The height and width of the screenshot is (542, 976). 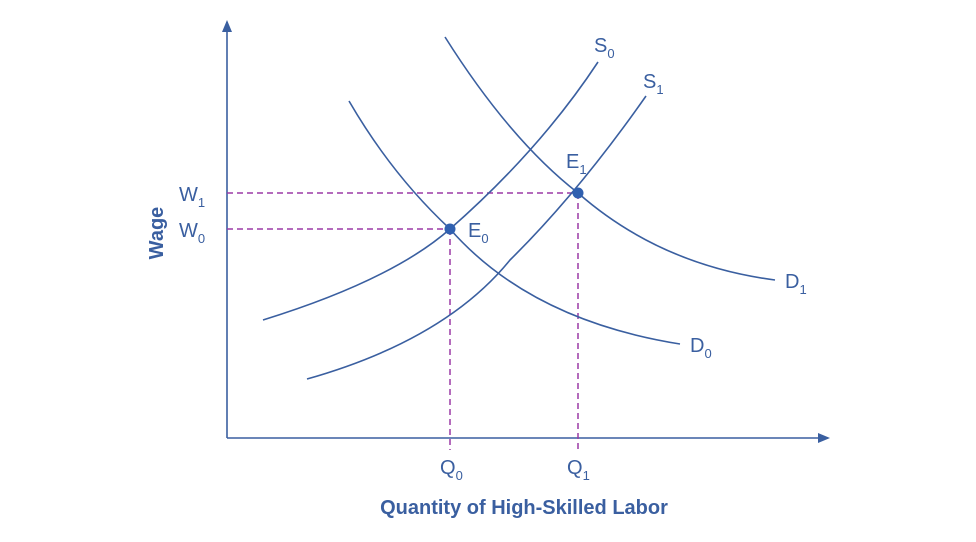 What do you see at coordinates (578, 193) in the screenshot?
I see `equilibrium-point-e1` at bounding box center [578, 193].